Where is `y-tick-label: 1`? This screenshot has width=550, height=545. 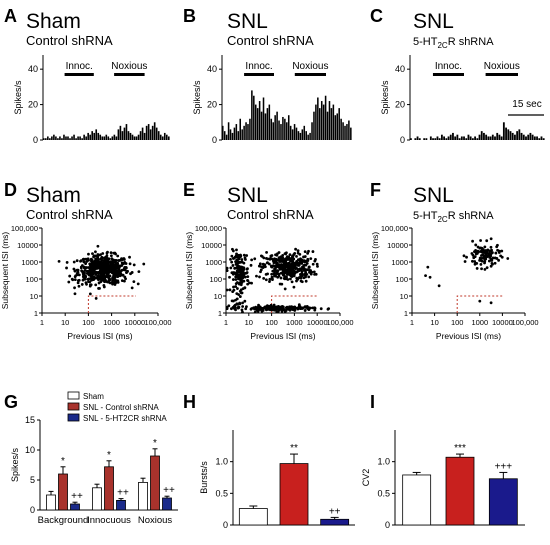
y-tick-label: 1 is located at coordinates (406, 313).